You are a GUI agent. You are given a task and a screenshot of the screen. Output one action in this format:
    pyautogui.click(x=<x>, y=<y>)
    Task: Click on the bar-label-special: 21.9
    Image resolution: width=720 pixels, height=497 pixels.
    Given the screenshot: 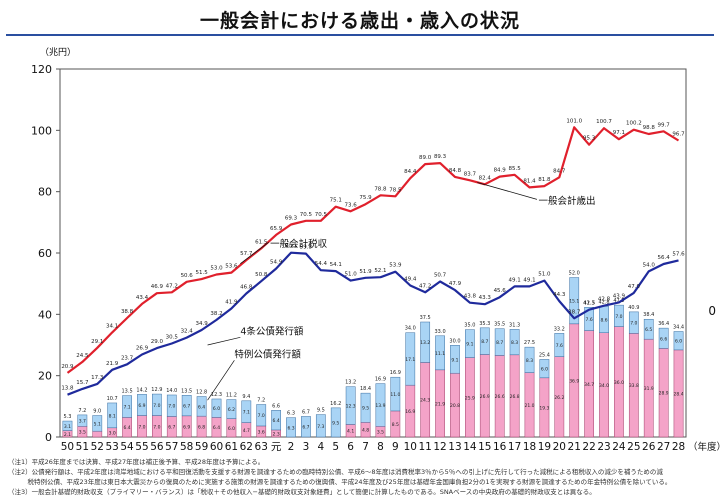 What is the action you would take?
    pyautogui.click(x=440, y=404)
    